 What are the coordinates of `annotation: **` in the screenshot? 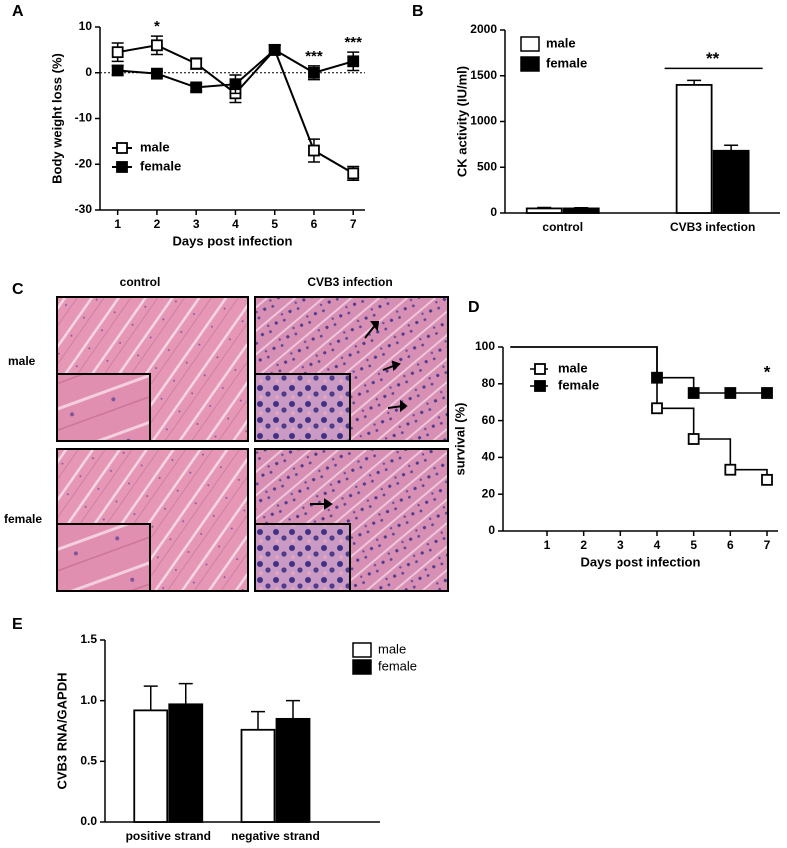 It's located at (713, 58).